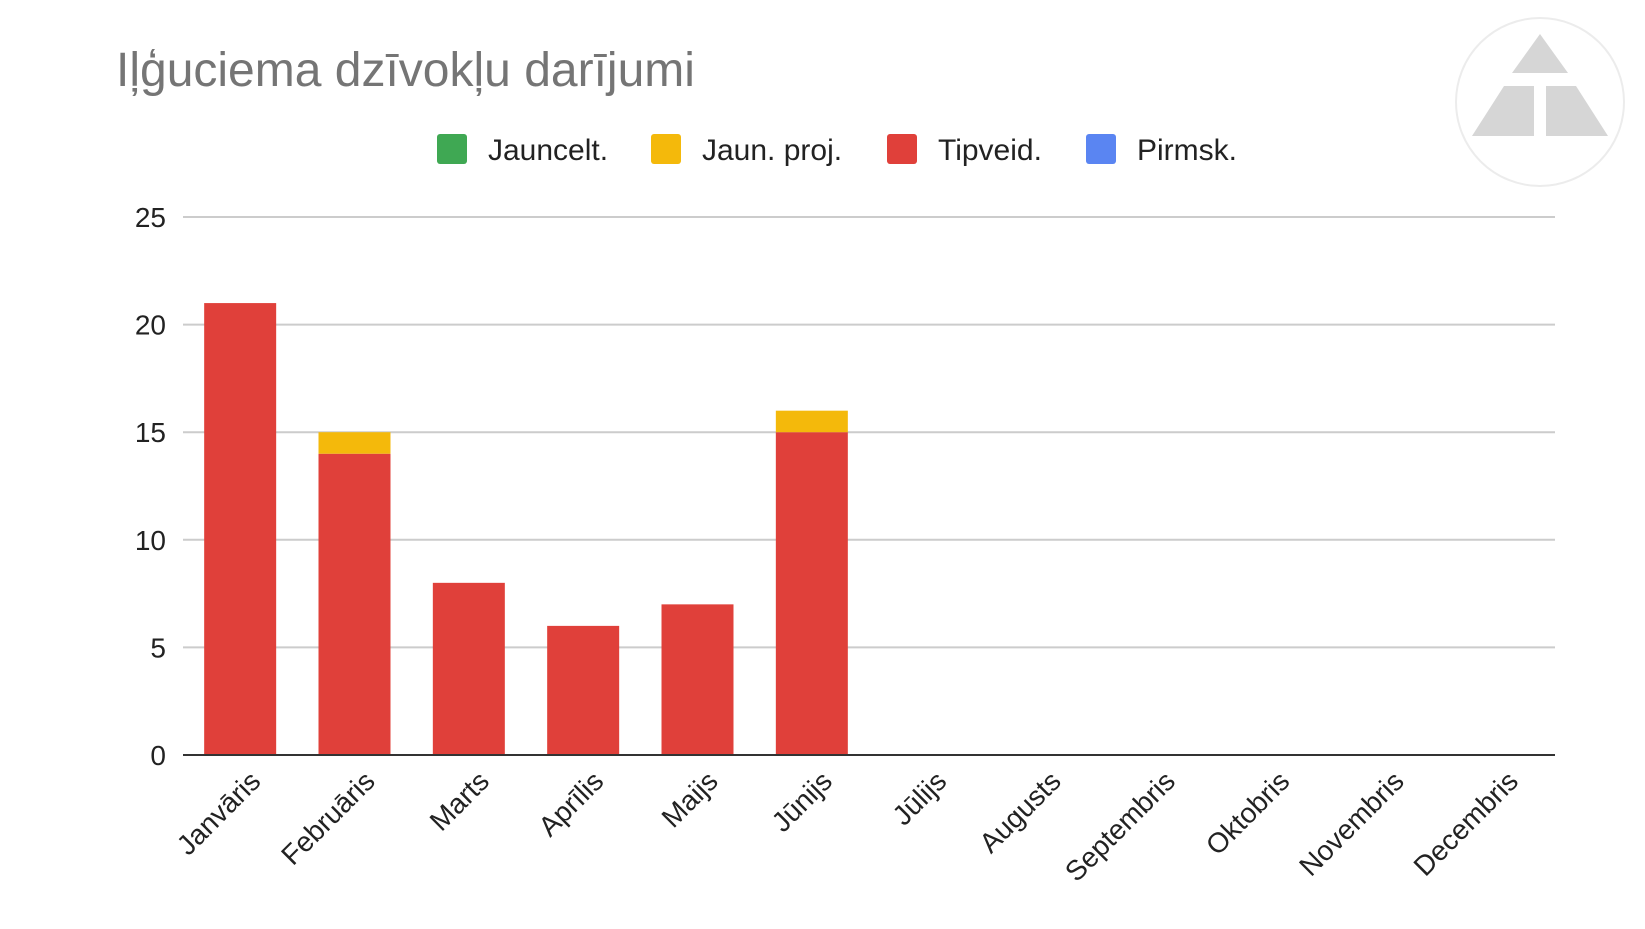 Image resolution: width=1645 pixels, height=929 pixels. Describe the element at coordinates (468, 668) in the screenshot. I see `bar-Marts-Tipveid.` at that location.